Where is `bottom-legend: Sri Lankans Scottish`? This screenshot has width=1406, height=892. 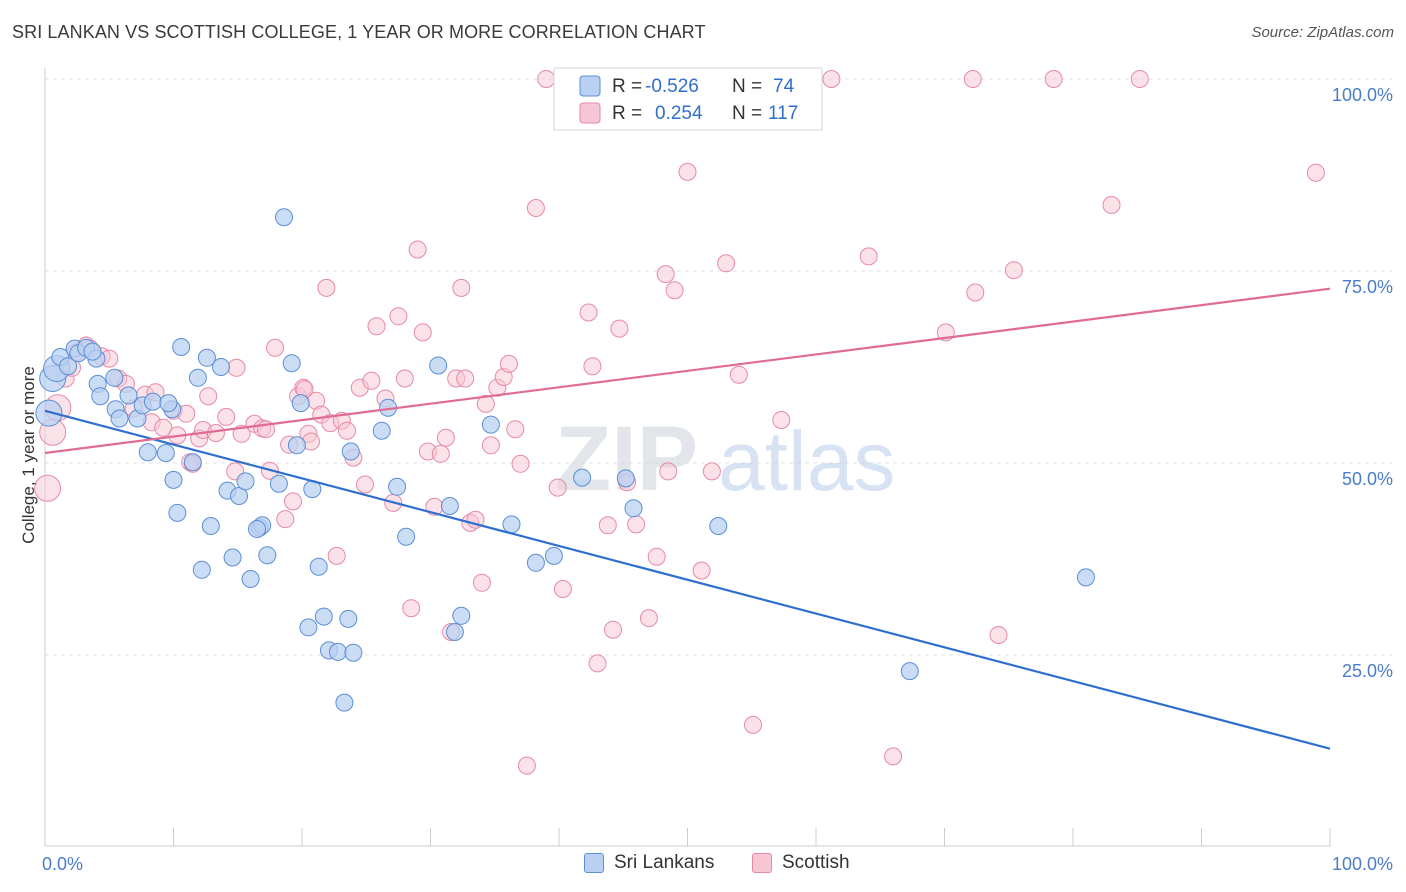 bottom-legend: Sri Lankans Scottish is located at coordinates (703, 865).